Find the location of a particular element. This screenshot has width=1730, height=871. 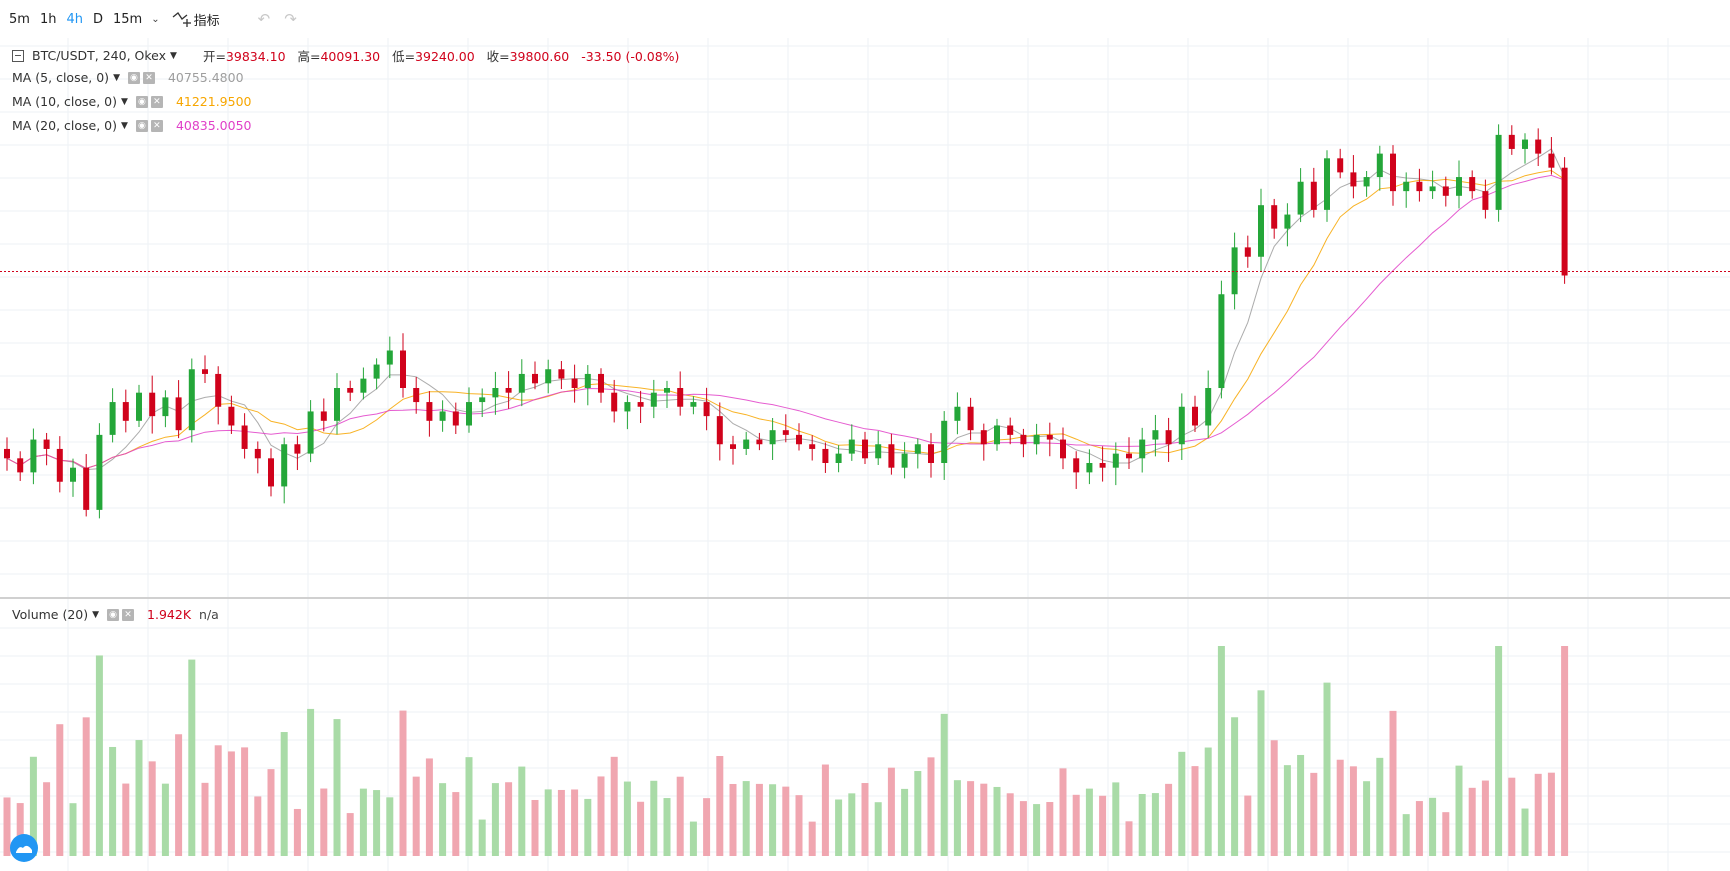

ma20-visibility-icon: ◉ is located at coordinates (141, 125).